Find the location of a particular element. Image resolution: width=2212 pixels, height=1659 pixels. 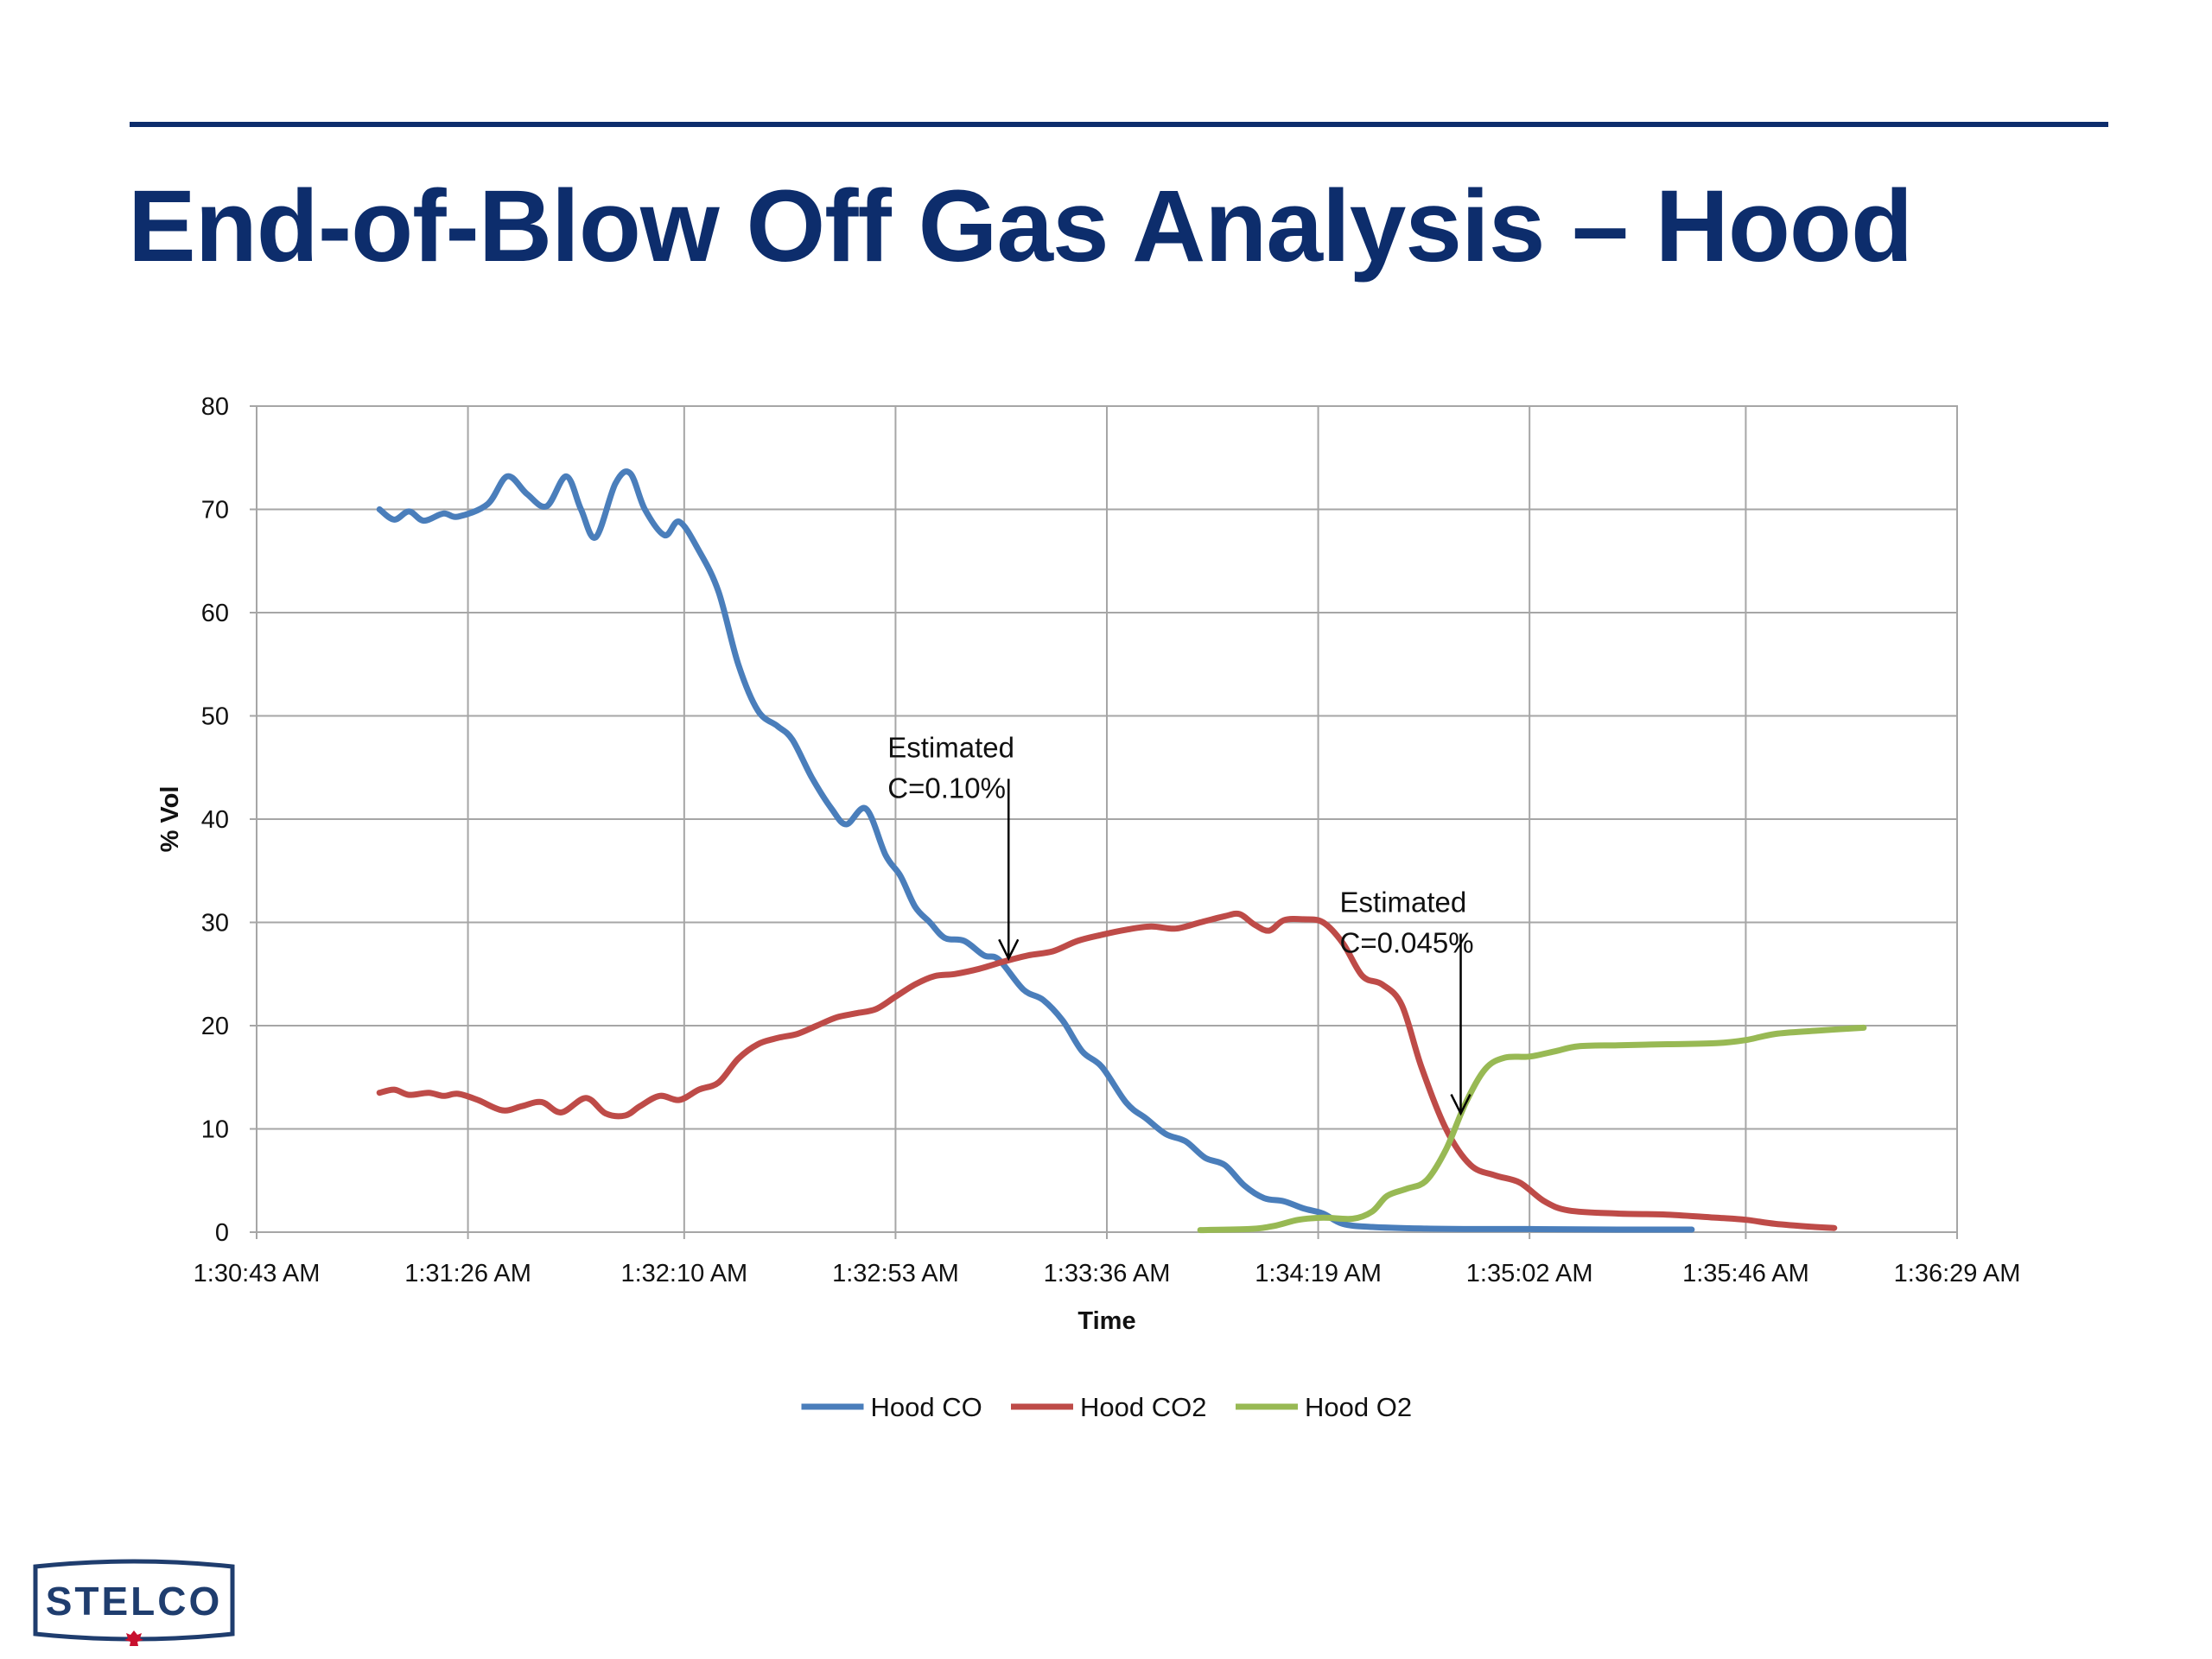

y-tick-label: 0 is located at coordinates (222, 1233).